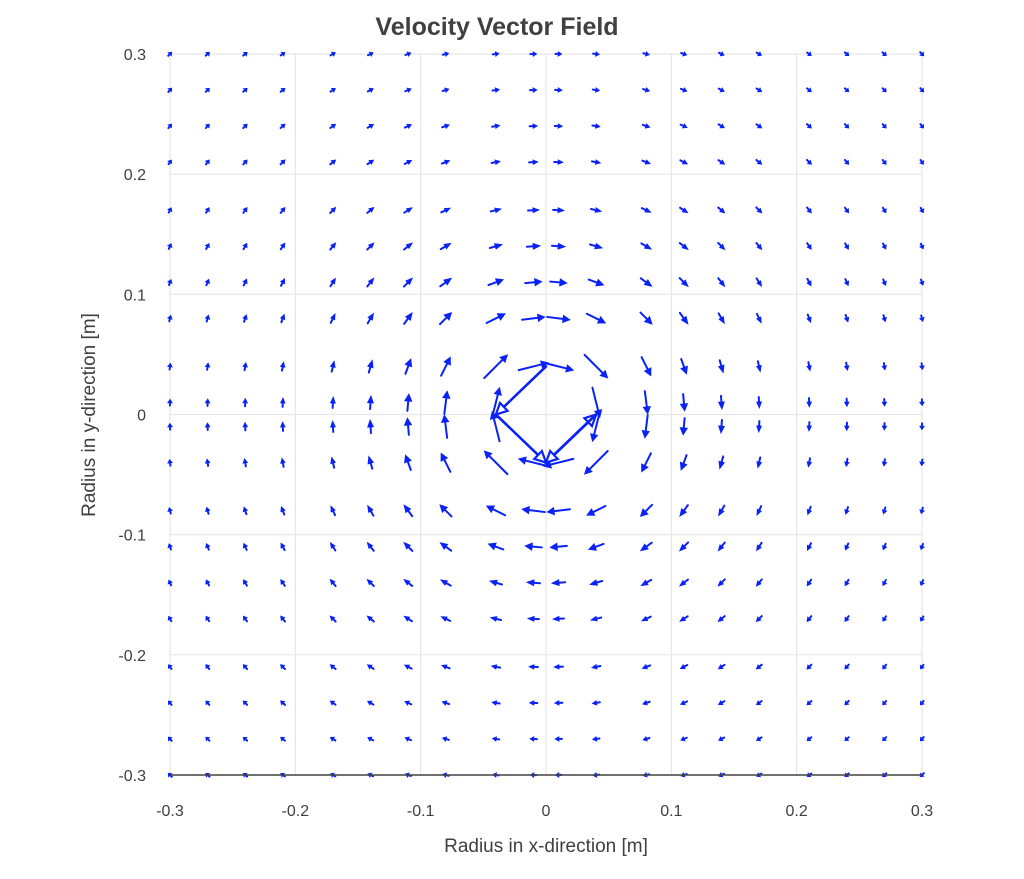  Describe the element at coordinates (296, 811) in the screenshot. I see `x-tick-label: -0.2` at that location.